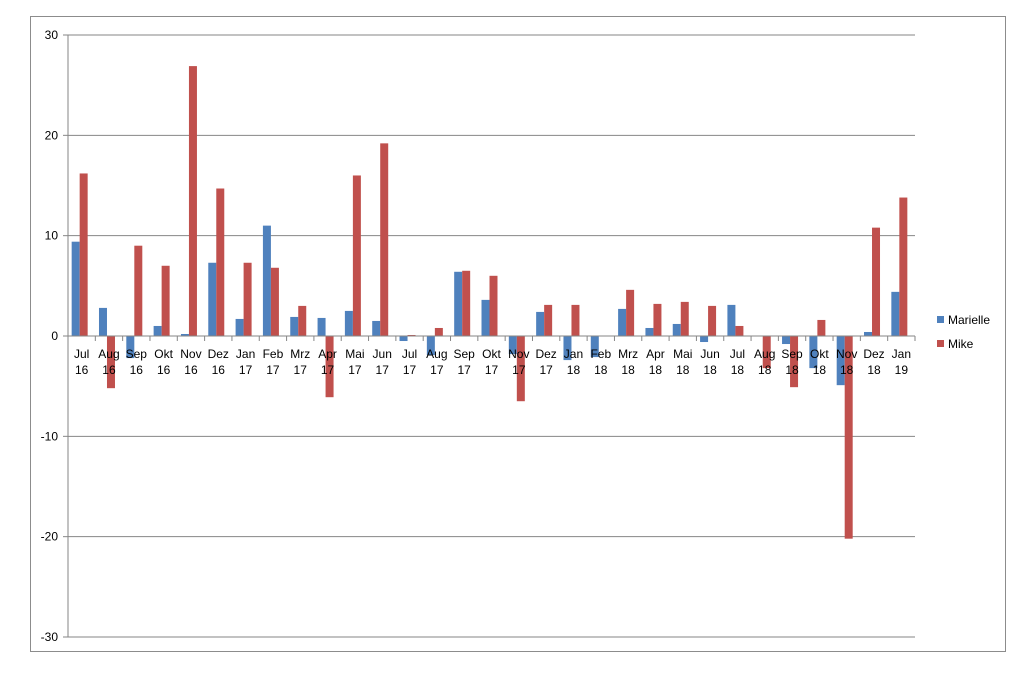  Describe the element at coordinates (902, 370) in the screenshot. I see `x-tick-label-year: 19` at that location.